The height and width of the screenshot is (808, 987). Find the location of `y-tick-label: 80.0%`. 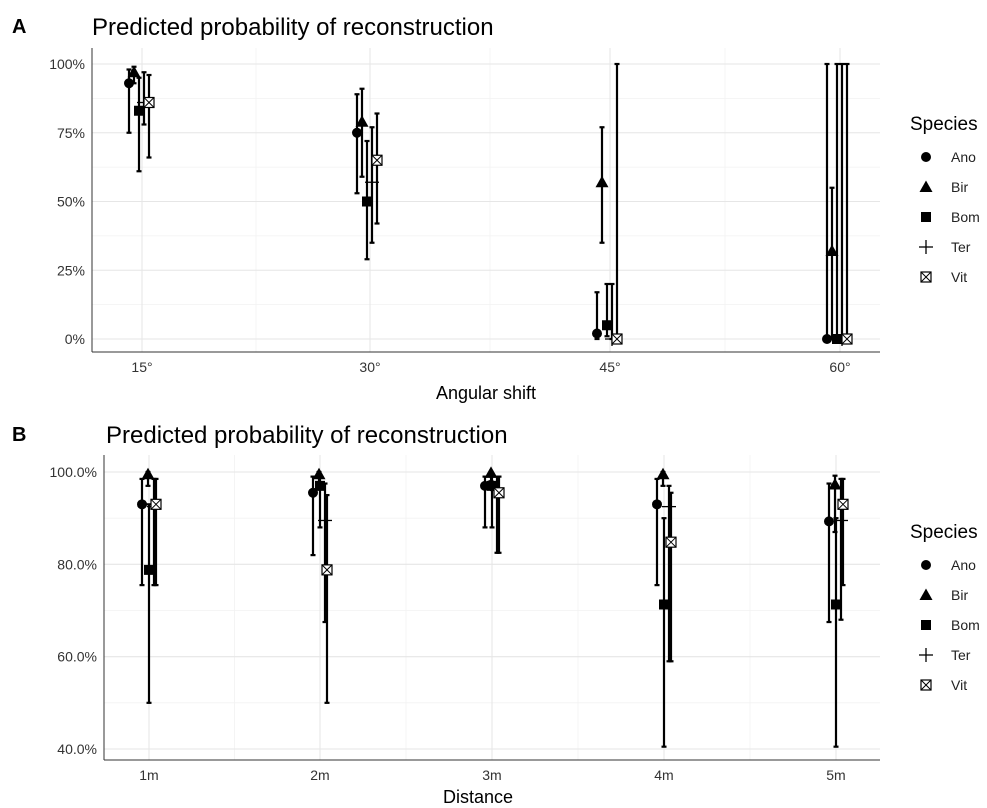

y-tick-label: 80.0% is located at coordinates (77, 564).